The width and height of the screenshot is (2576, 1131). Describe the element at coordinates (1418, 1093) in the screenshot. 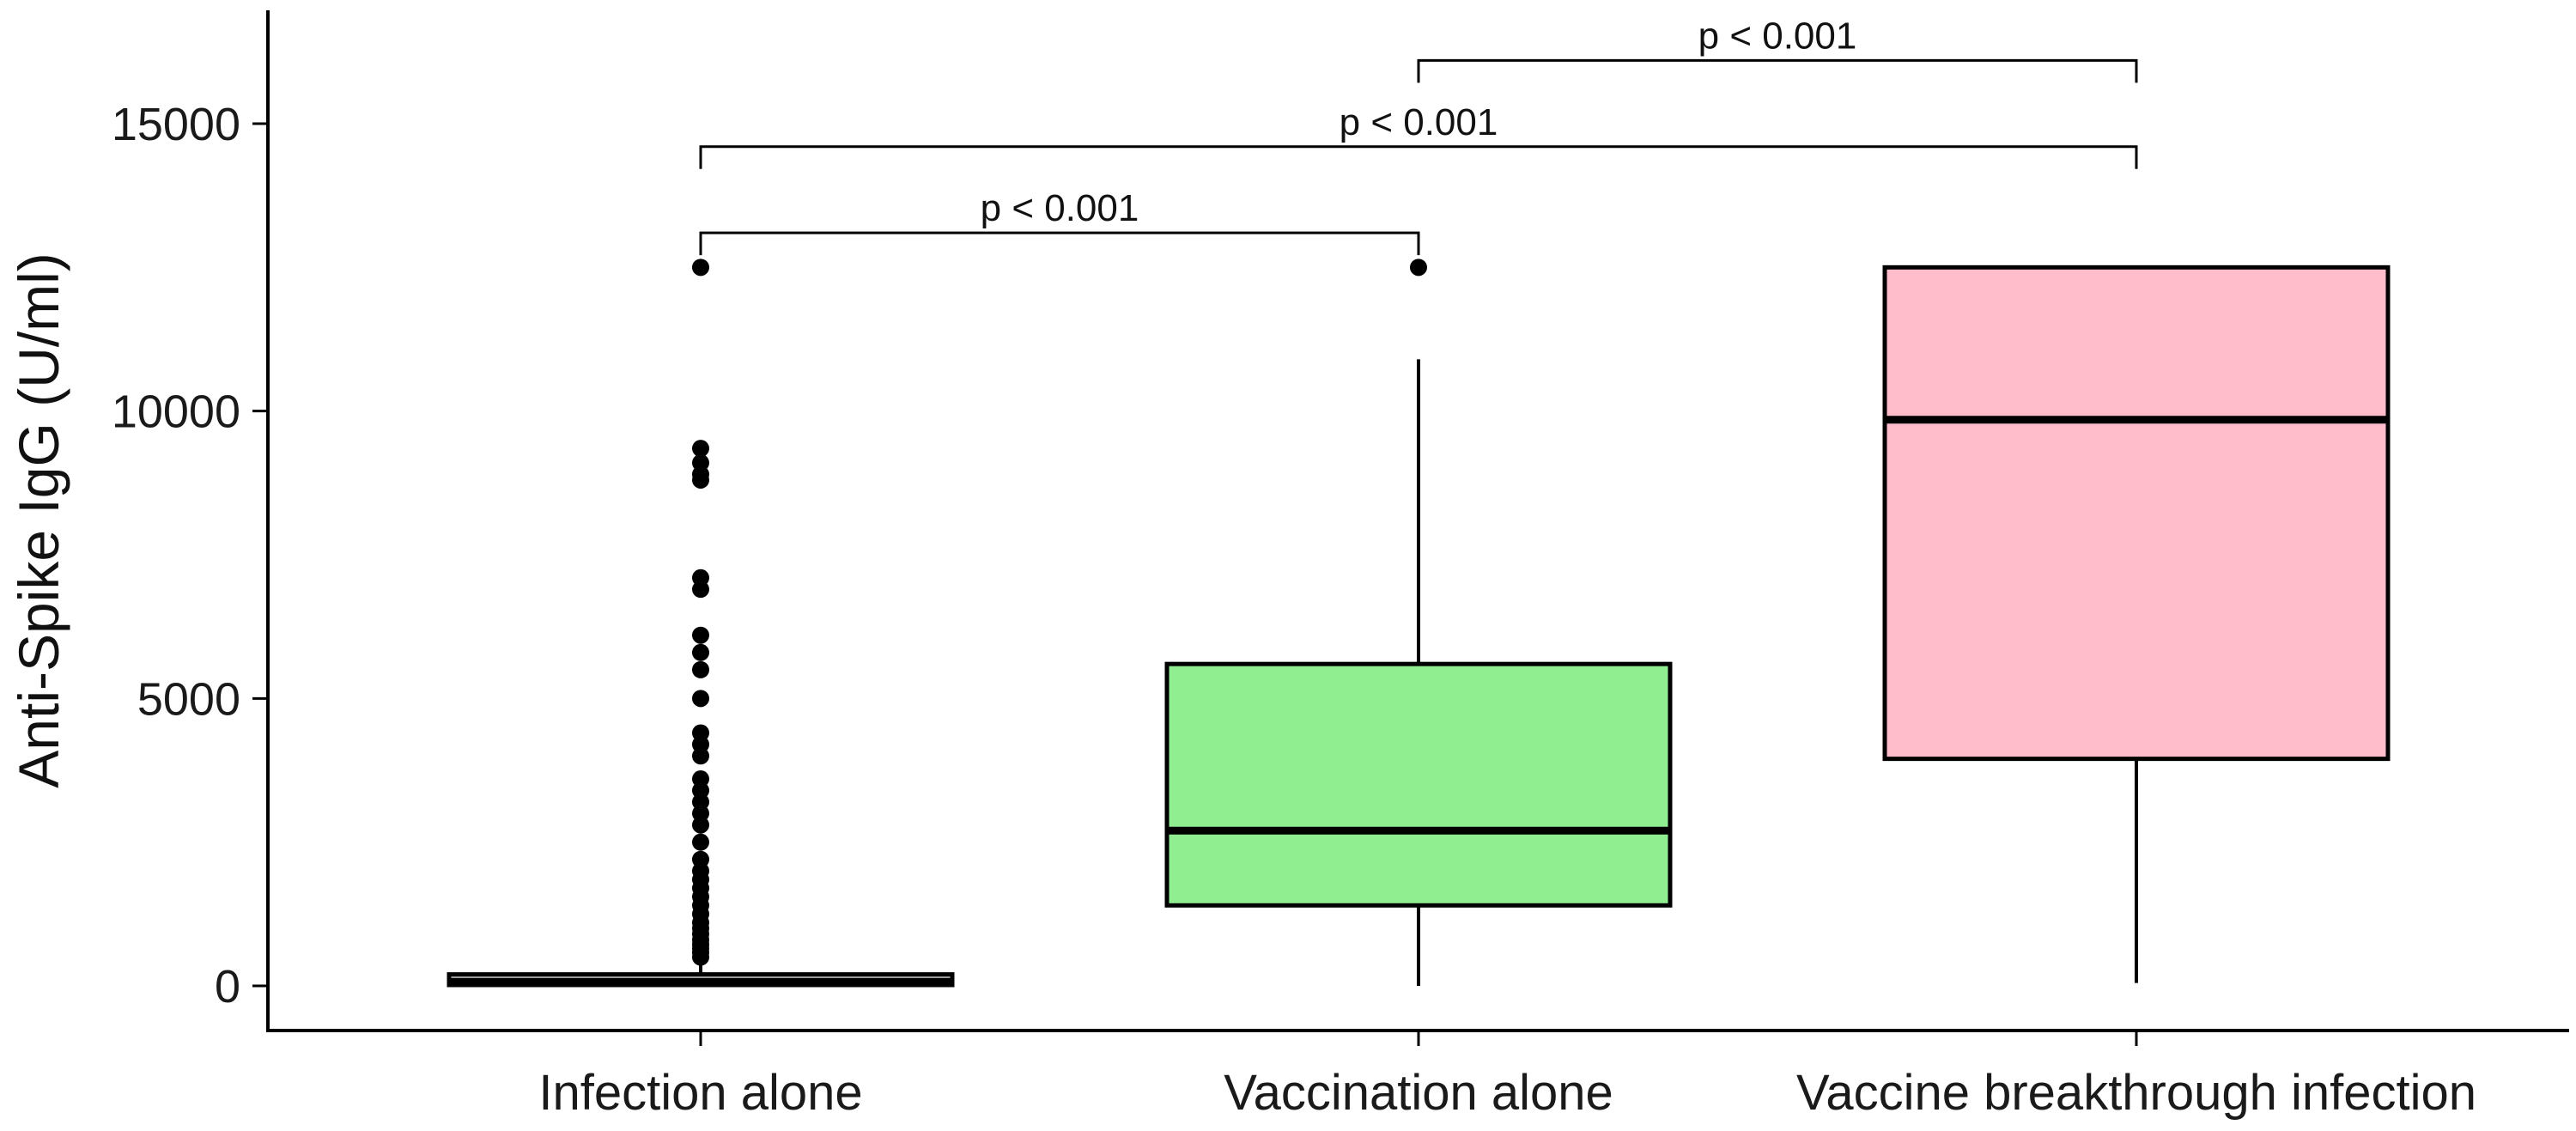

I see `x-tick-label: Vaccination alone` at that location.